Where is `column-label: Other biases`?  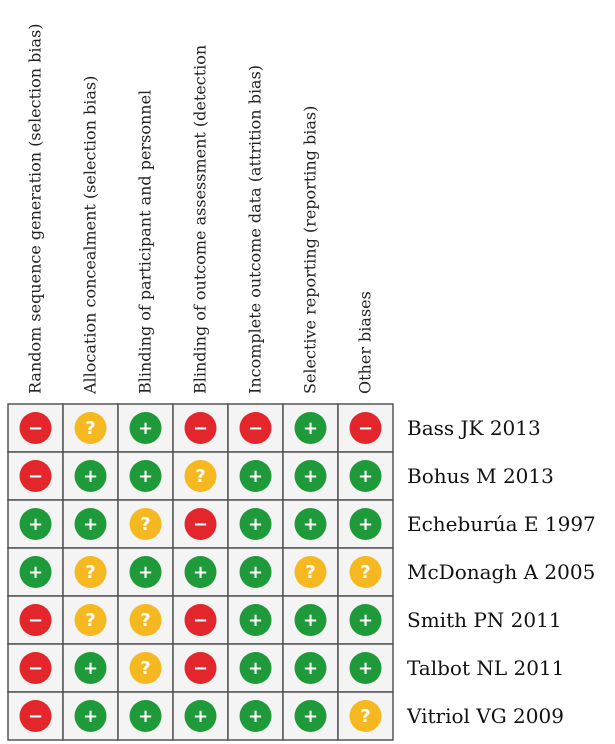 column-label: Other biases is located at coordinates (365, 342).